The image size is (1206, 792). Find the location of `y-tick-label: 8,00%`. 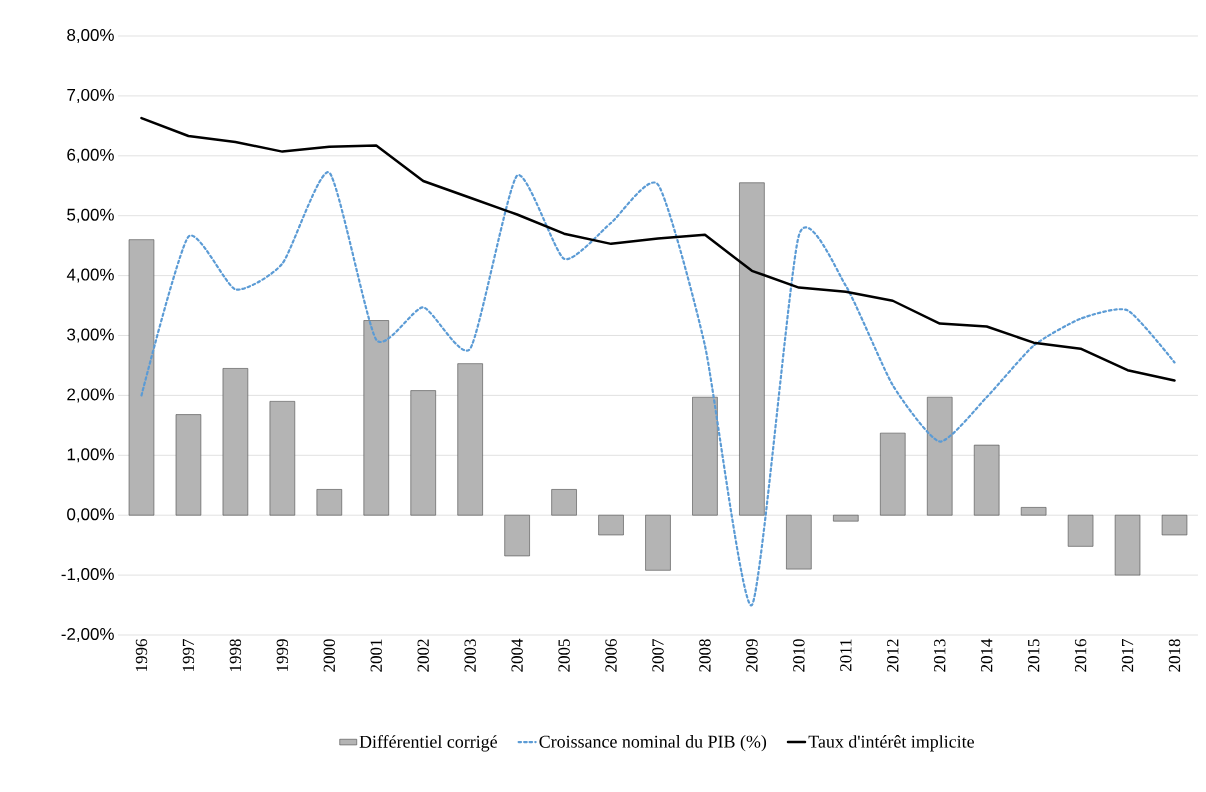

y-tick-label: 8,00% is located at coordinates (90, 36).